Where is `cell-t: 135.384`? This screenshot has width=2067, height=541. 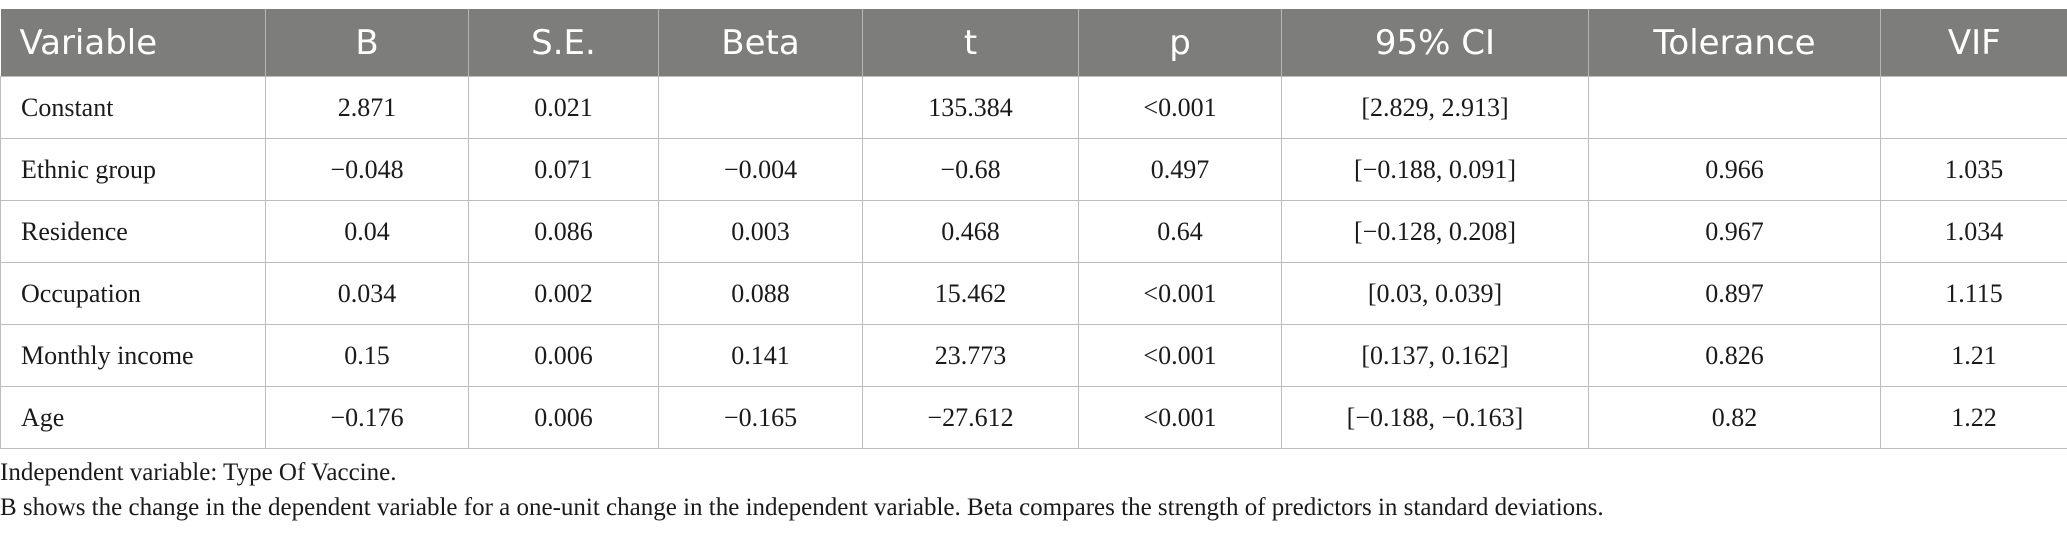 cell-t: 135.384 is located at coordinates (970, 107).